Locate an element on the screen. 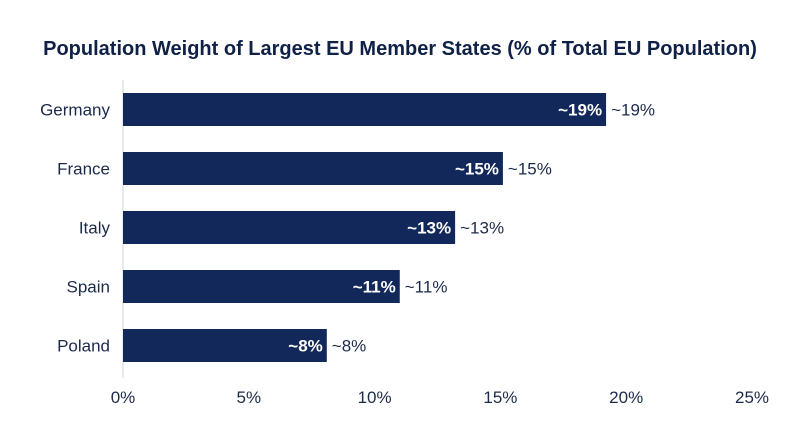  data-label-outside-germany: ~19% is located at coordinates (633, 110).